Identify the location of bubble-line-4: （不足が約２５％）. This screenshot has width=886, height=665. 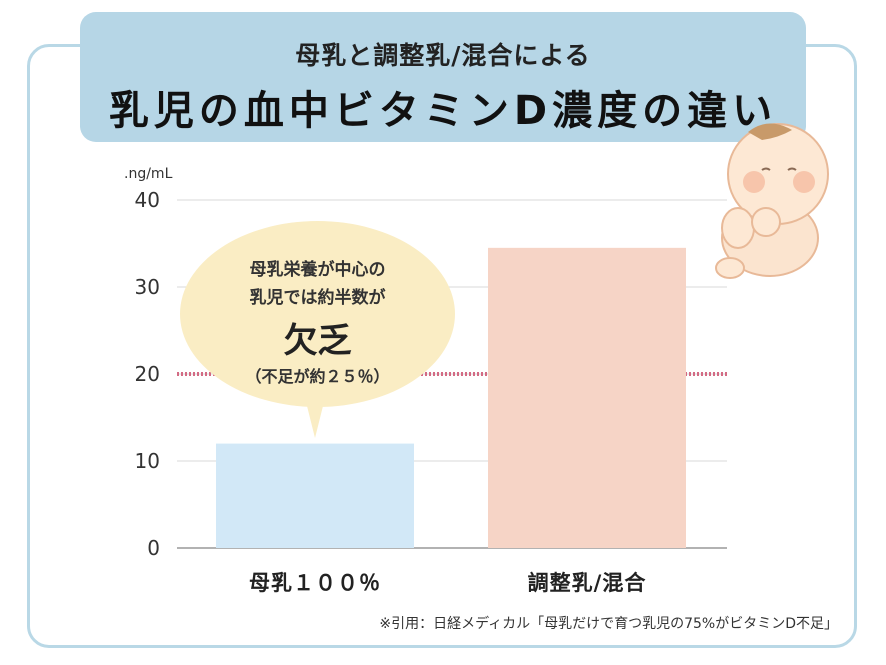
(317, 376).